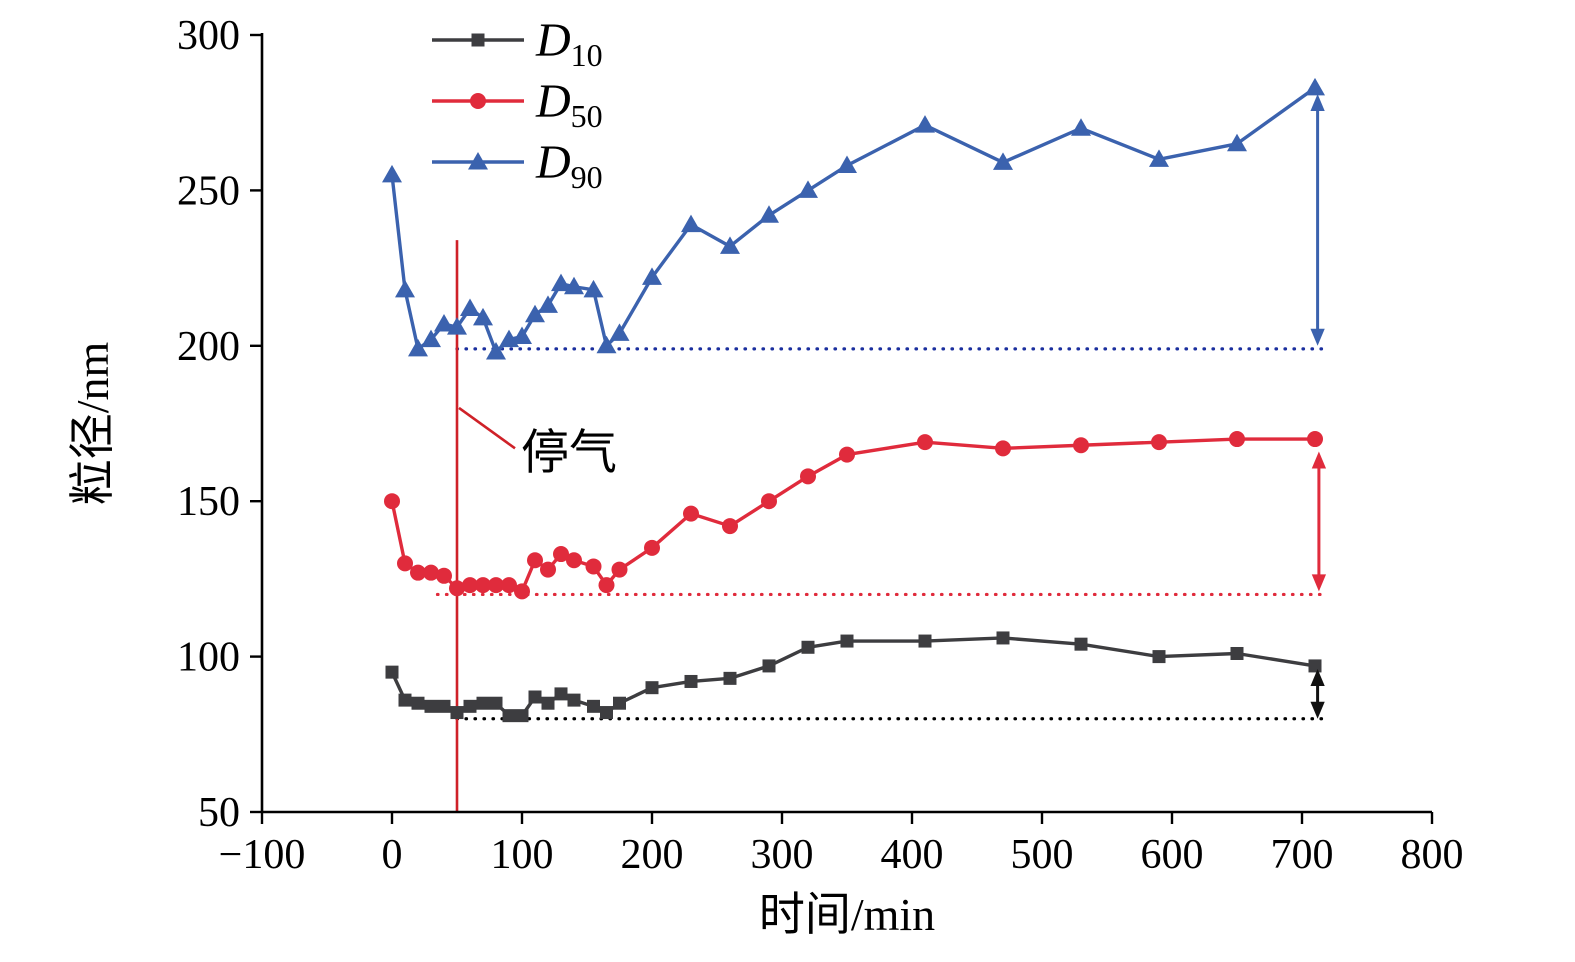 Image resolution: width=1575 pixels, height=962 pixels. Describe the element at coordinates (782, 855) in the screenshot. I see `x-tick-label: 300` at that location.